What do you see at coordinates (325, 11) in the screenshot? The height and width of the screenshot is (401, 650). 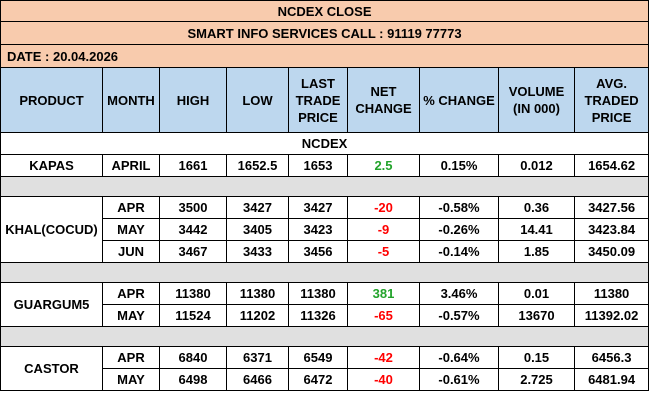 I see `report-title: NCDEX CLOSE` at bounding box center [325, 11].